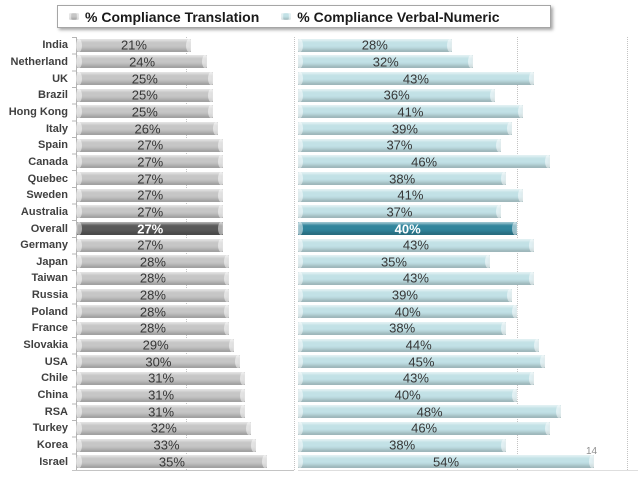 The height and width of the screenshot is (478, 638). I want to click on translation-axis-baseline, so click(183, 470).